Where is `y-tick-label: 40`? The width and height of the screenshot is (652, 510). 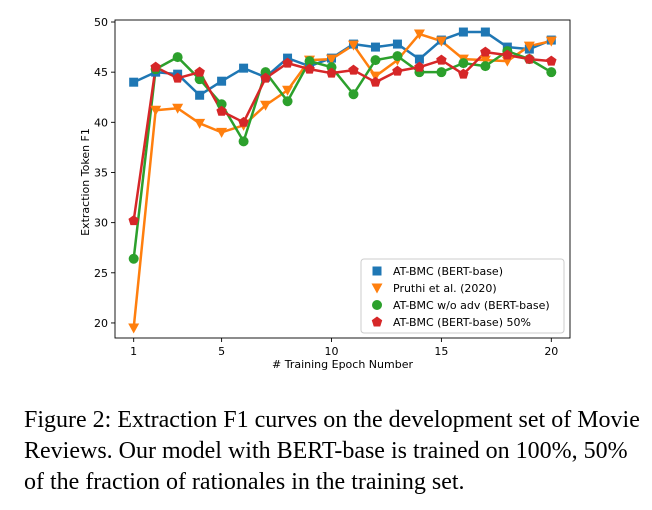 y-tick-label: 40 is located at coordinates (101, 122).